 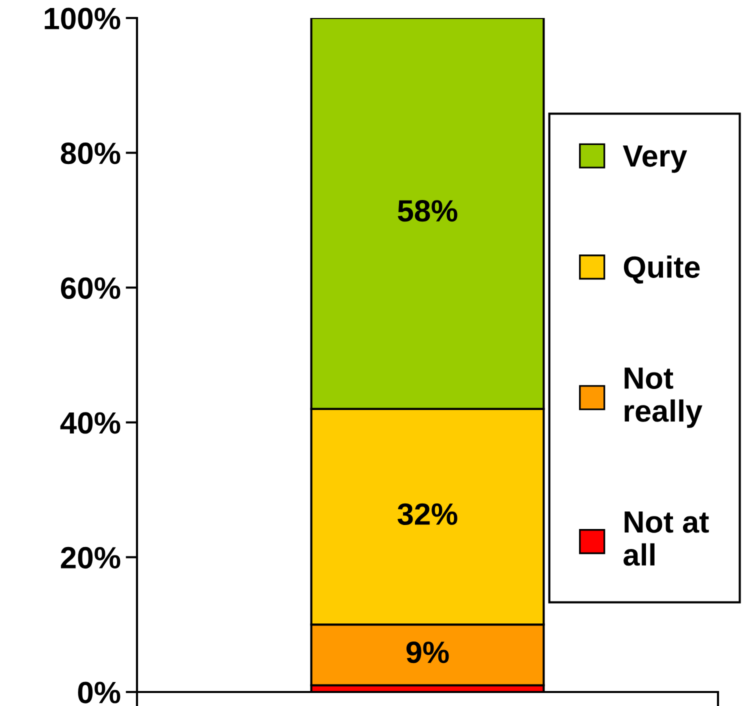 I want to click on data-label: 9%, so click(x=427, y=652).